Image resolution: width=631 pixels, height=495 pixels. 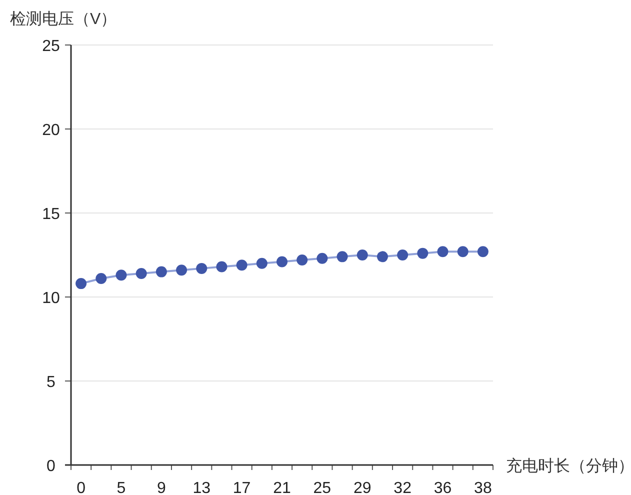 I want to click on x-axis-title: 充电时长（分钟）, so click(x=568, y=466).